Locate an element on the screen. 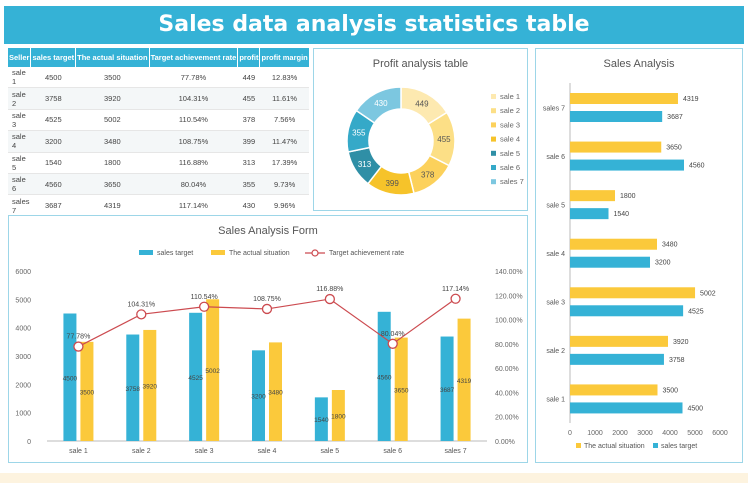 The width and height of the screenshot is (748, 483). bar-value-label: 1540 is located at coordinates (622, 214).